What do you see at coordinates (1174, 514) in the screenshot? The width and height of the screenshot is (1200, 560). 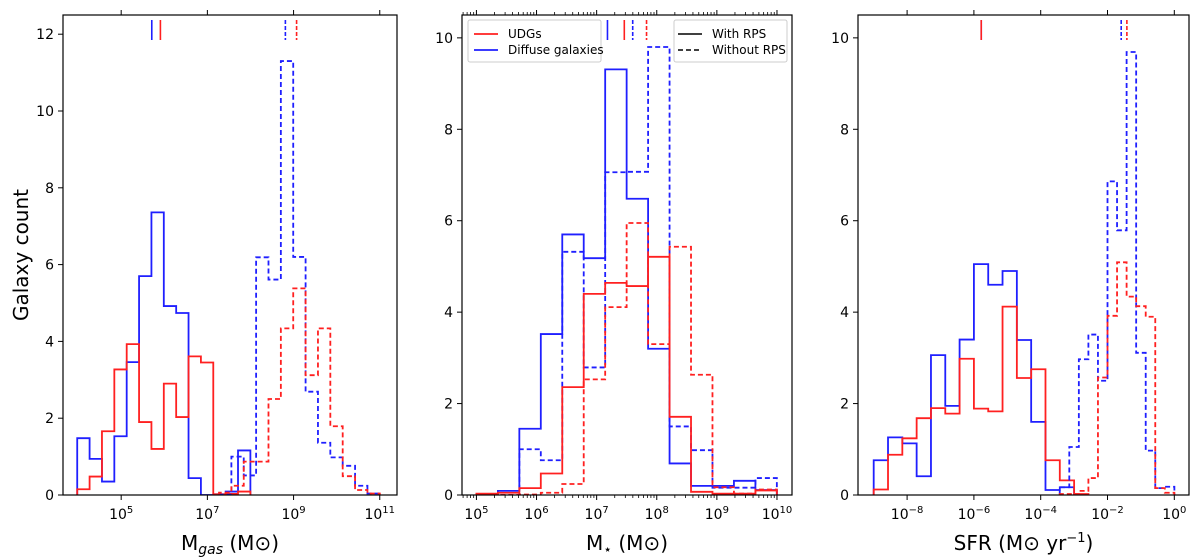 I see `x-tick-label: 10⁰` at bounding box center [1174, 514].